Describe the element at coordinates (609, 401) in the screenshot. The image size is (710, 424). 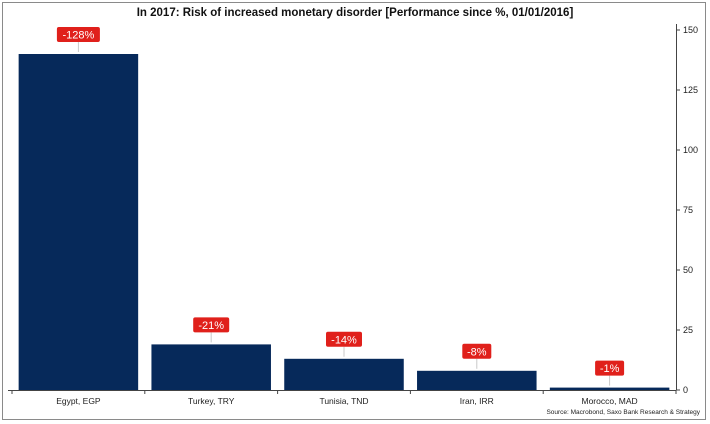
I see `x-tick-label: Morocco, MAD` at that location.